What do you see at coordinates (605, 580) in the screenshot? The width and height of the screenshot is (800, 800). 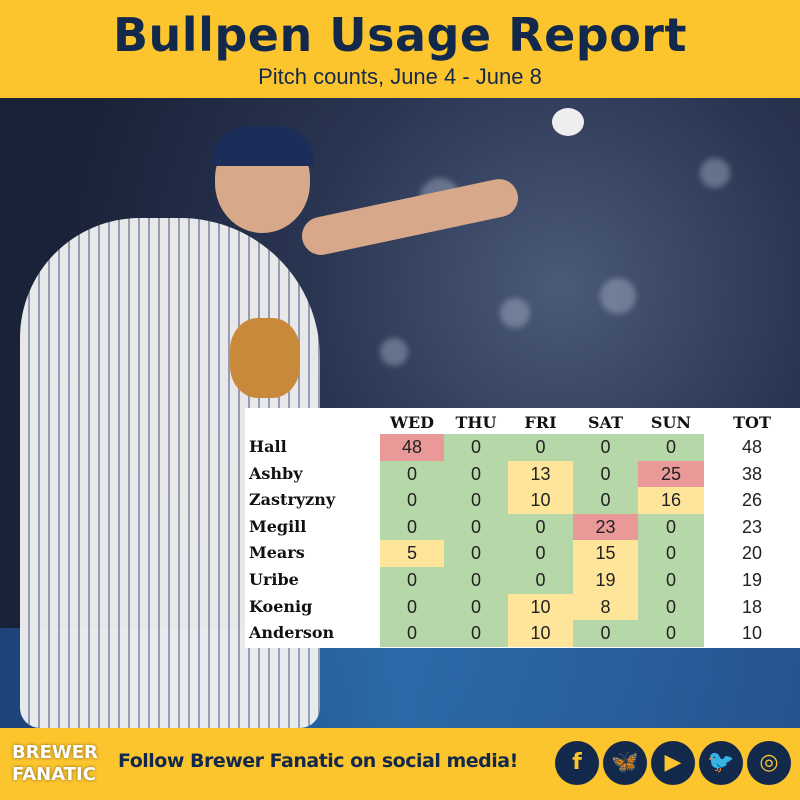 I see `pitch-count-cell: 19` at bounding box center [605, 580].